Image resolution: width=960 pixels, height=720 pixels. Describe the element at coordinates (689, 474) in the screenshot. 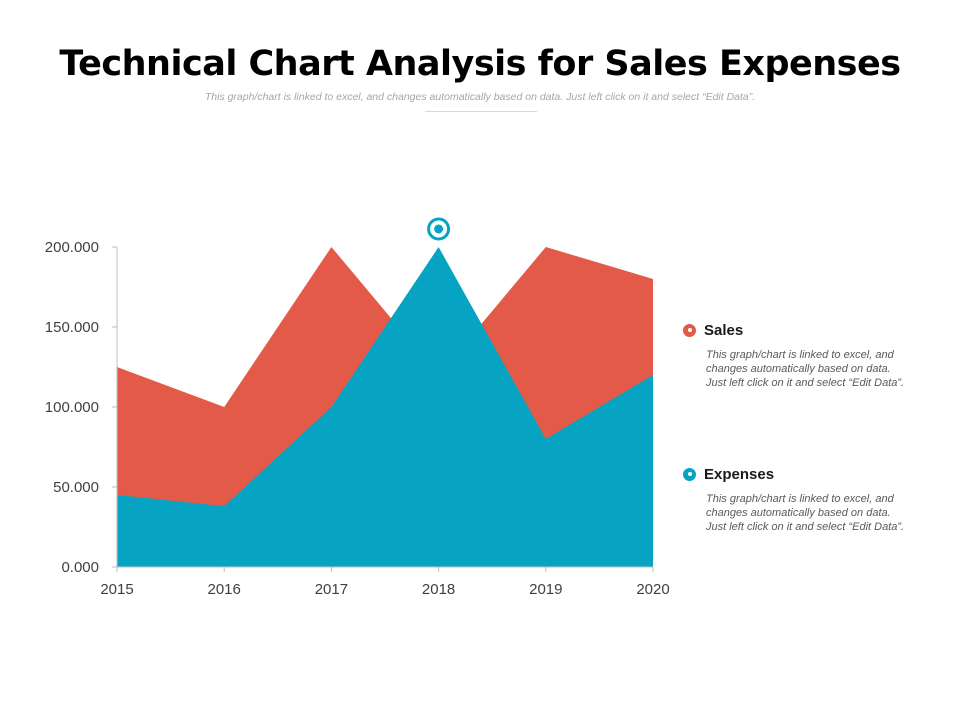

I see `expenses-legend-icon` at that location.